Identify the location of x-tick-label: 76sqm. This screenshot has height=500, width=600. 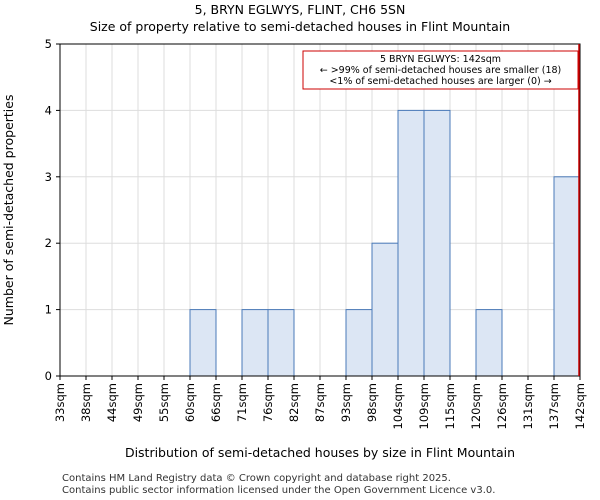
(268, 402).